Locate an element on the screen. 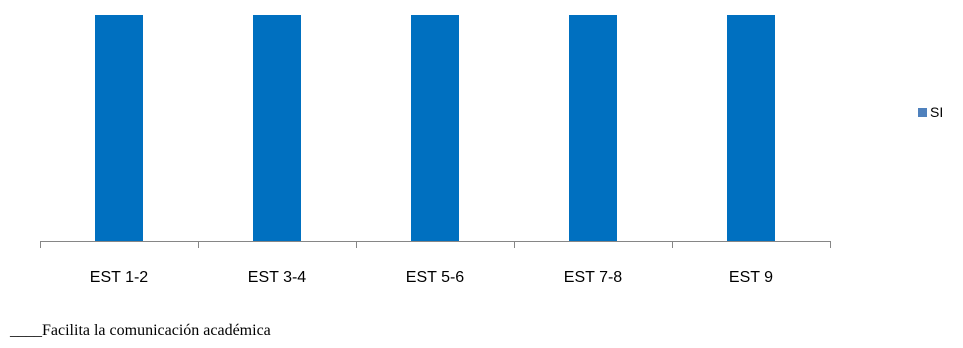 Image resolution: width=963 pixels, height=348 pixels. x-axis is located at coordinates (435, 244).